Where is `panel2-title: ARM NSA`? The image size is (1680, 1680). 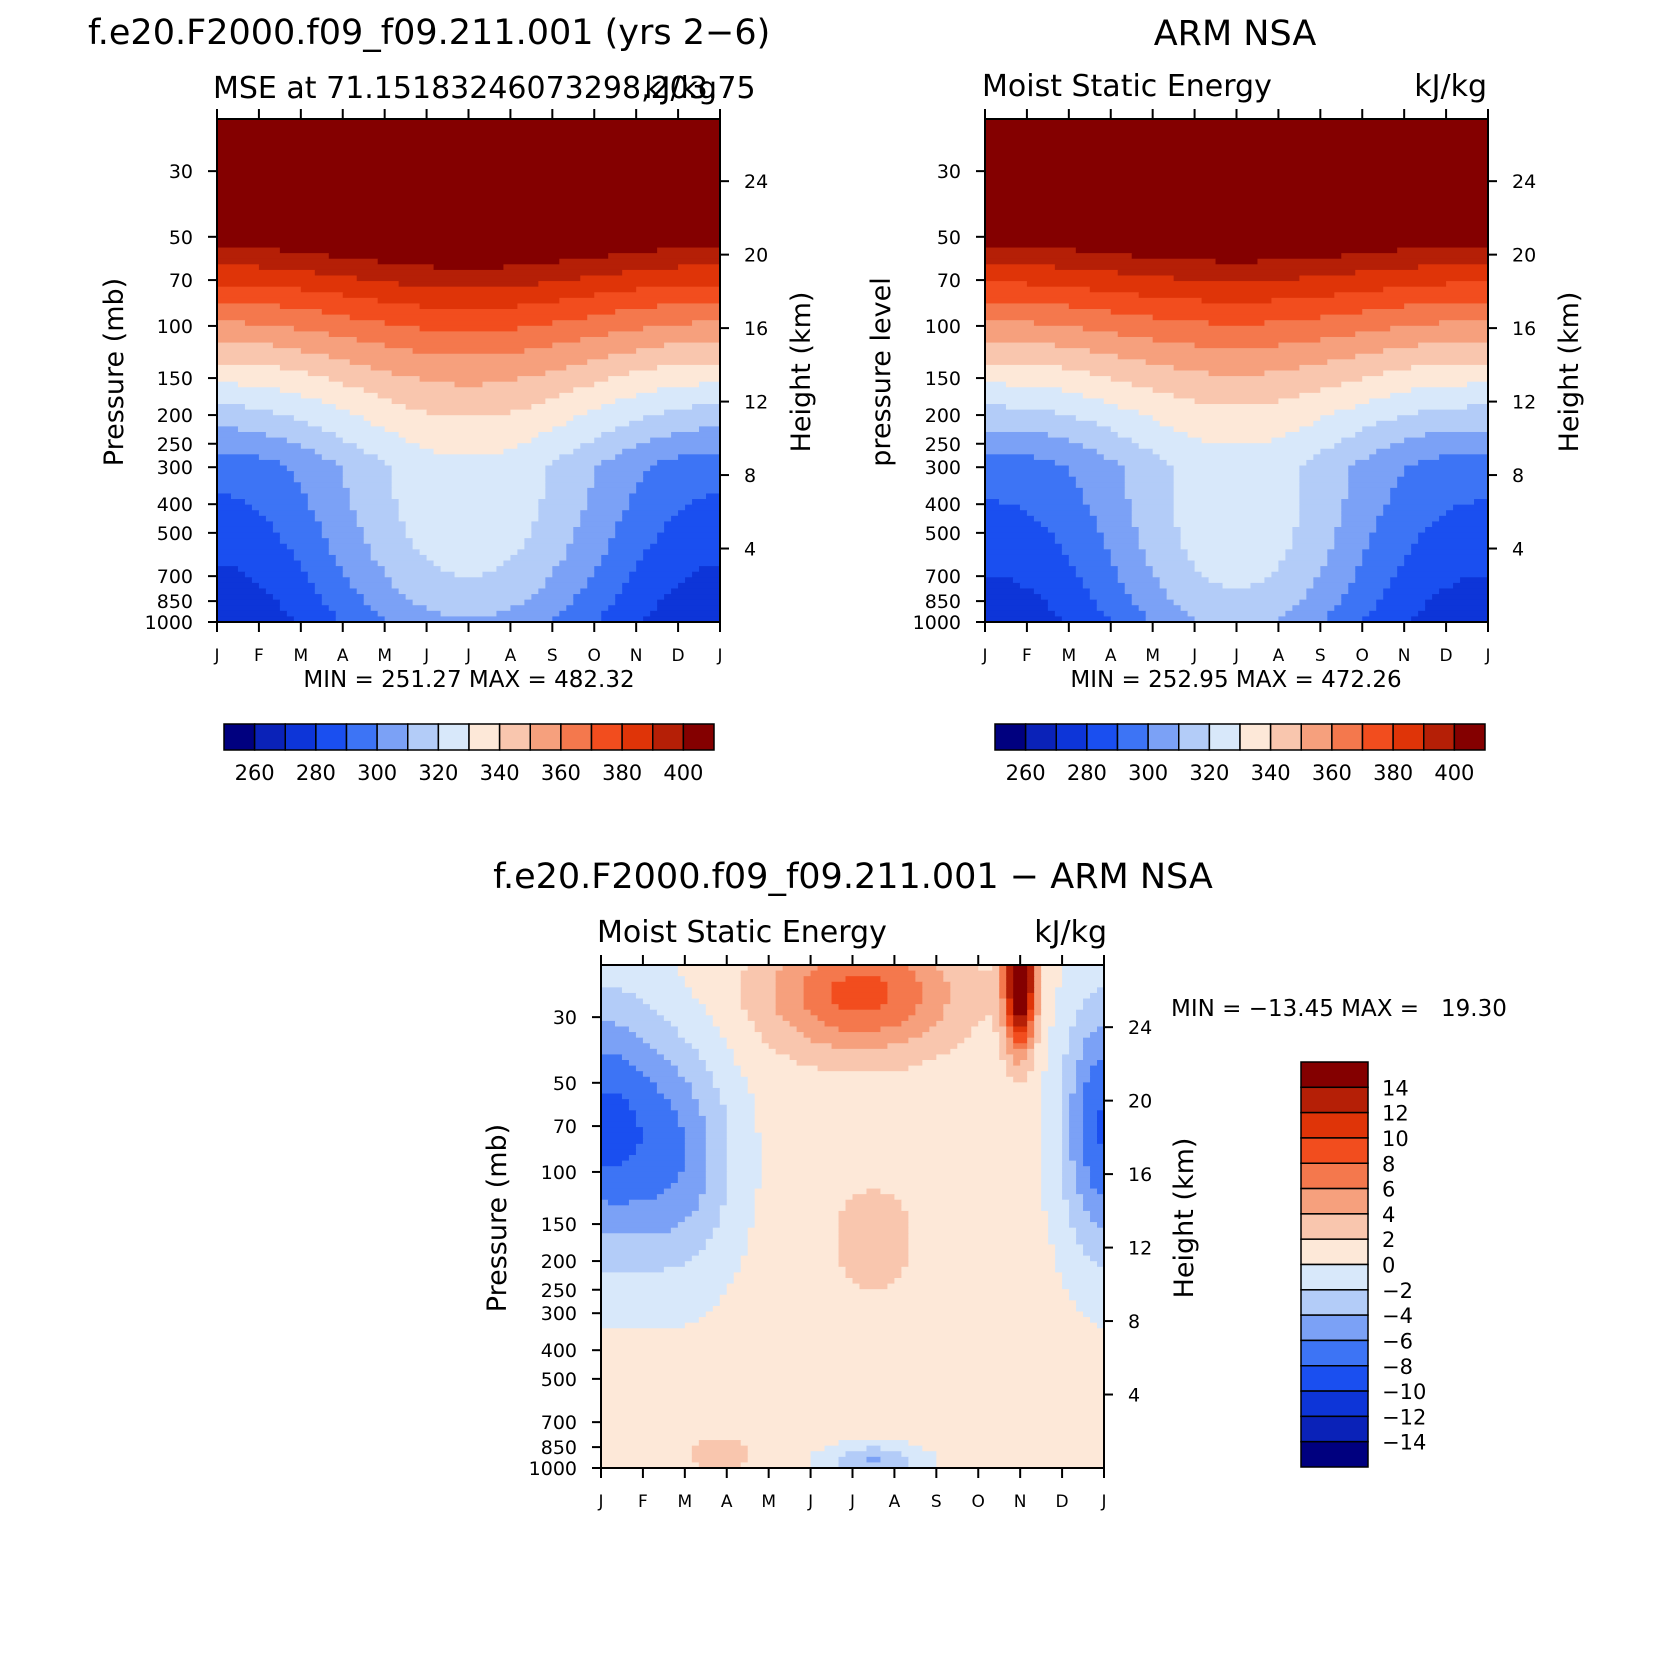 panel2-title: ARM NSA is located at coordinates (1235, 34).